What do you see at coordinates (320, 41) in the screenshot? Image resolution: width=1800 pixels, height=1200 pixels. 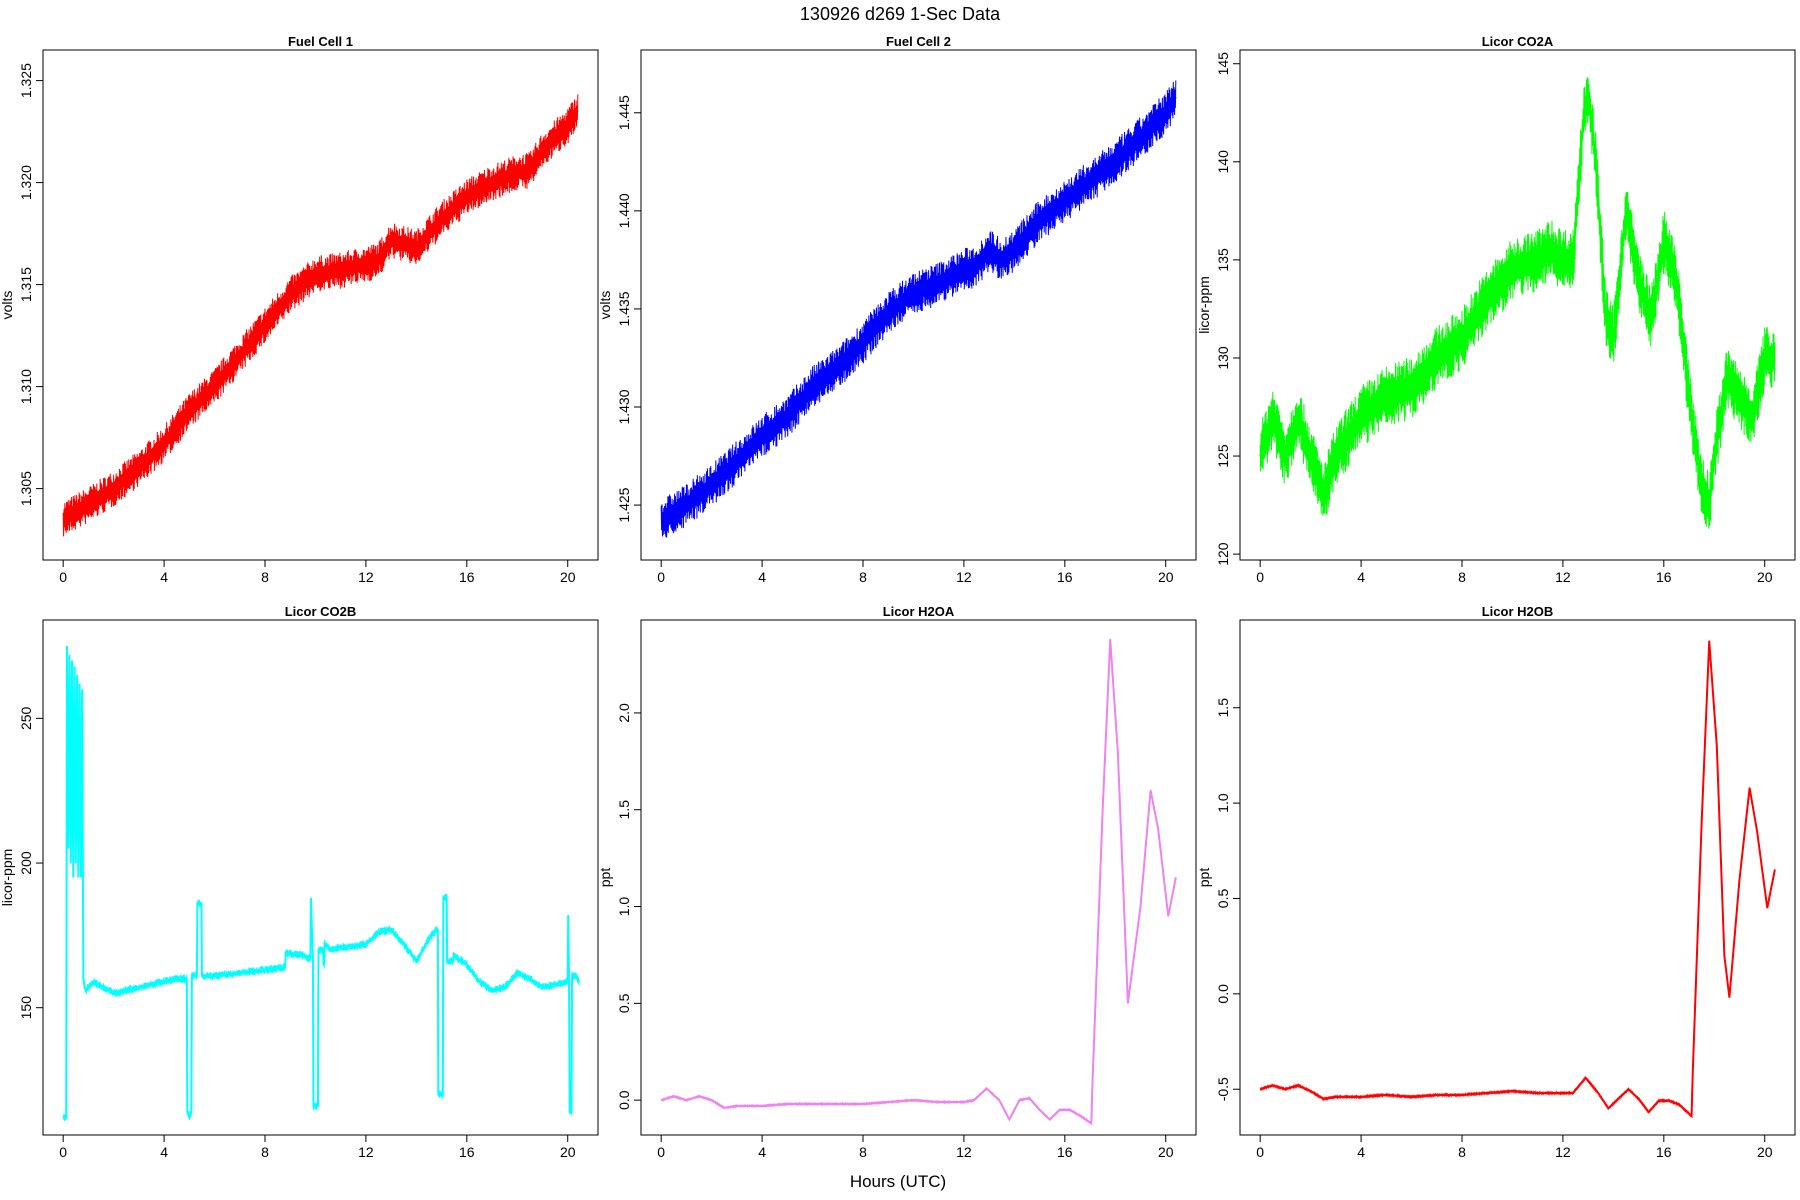 I see `panel-title: Fuel Cell 1` at bounding box center [320, 41].